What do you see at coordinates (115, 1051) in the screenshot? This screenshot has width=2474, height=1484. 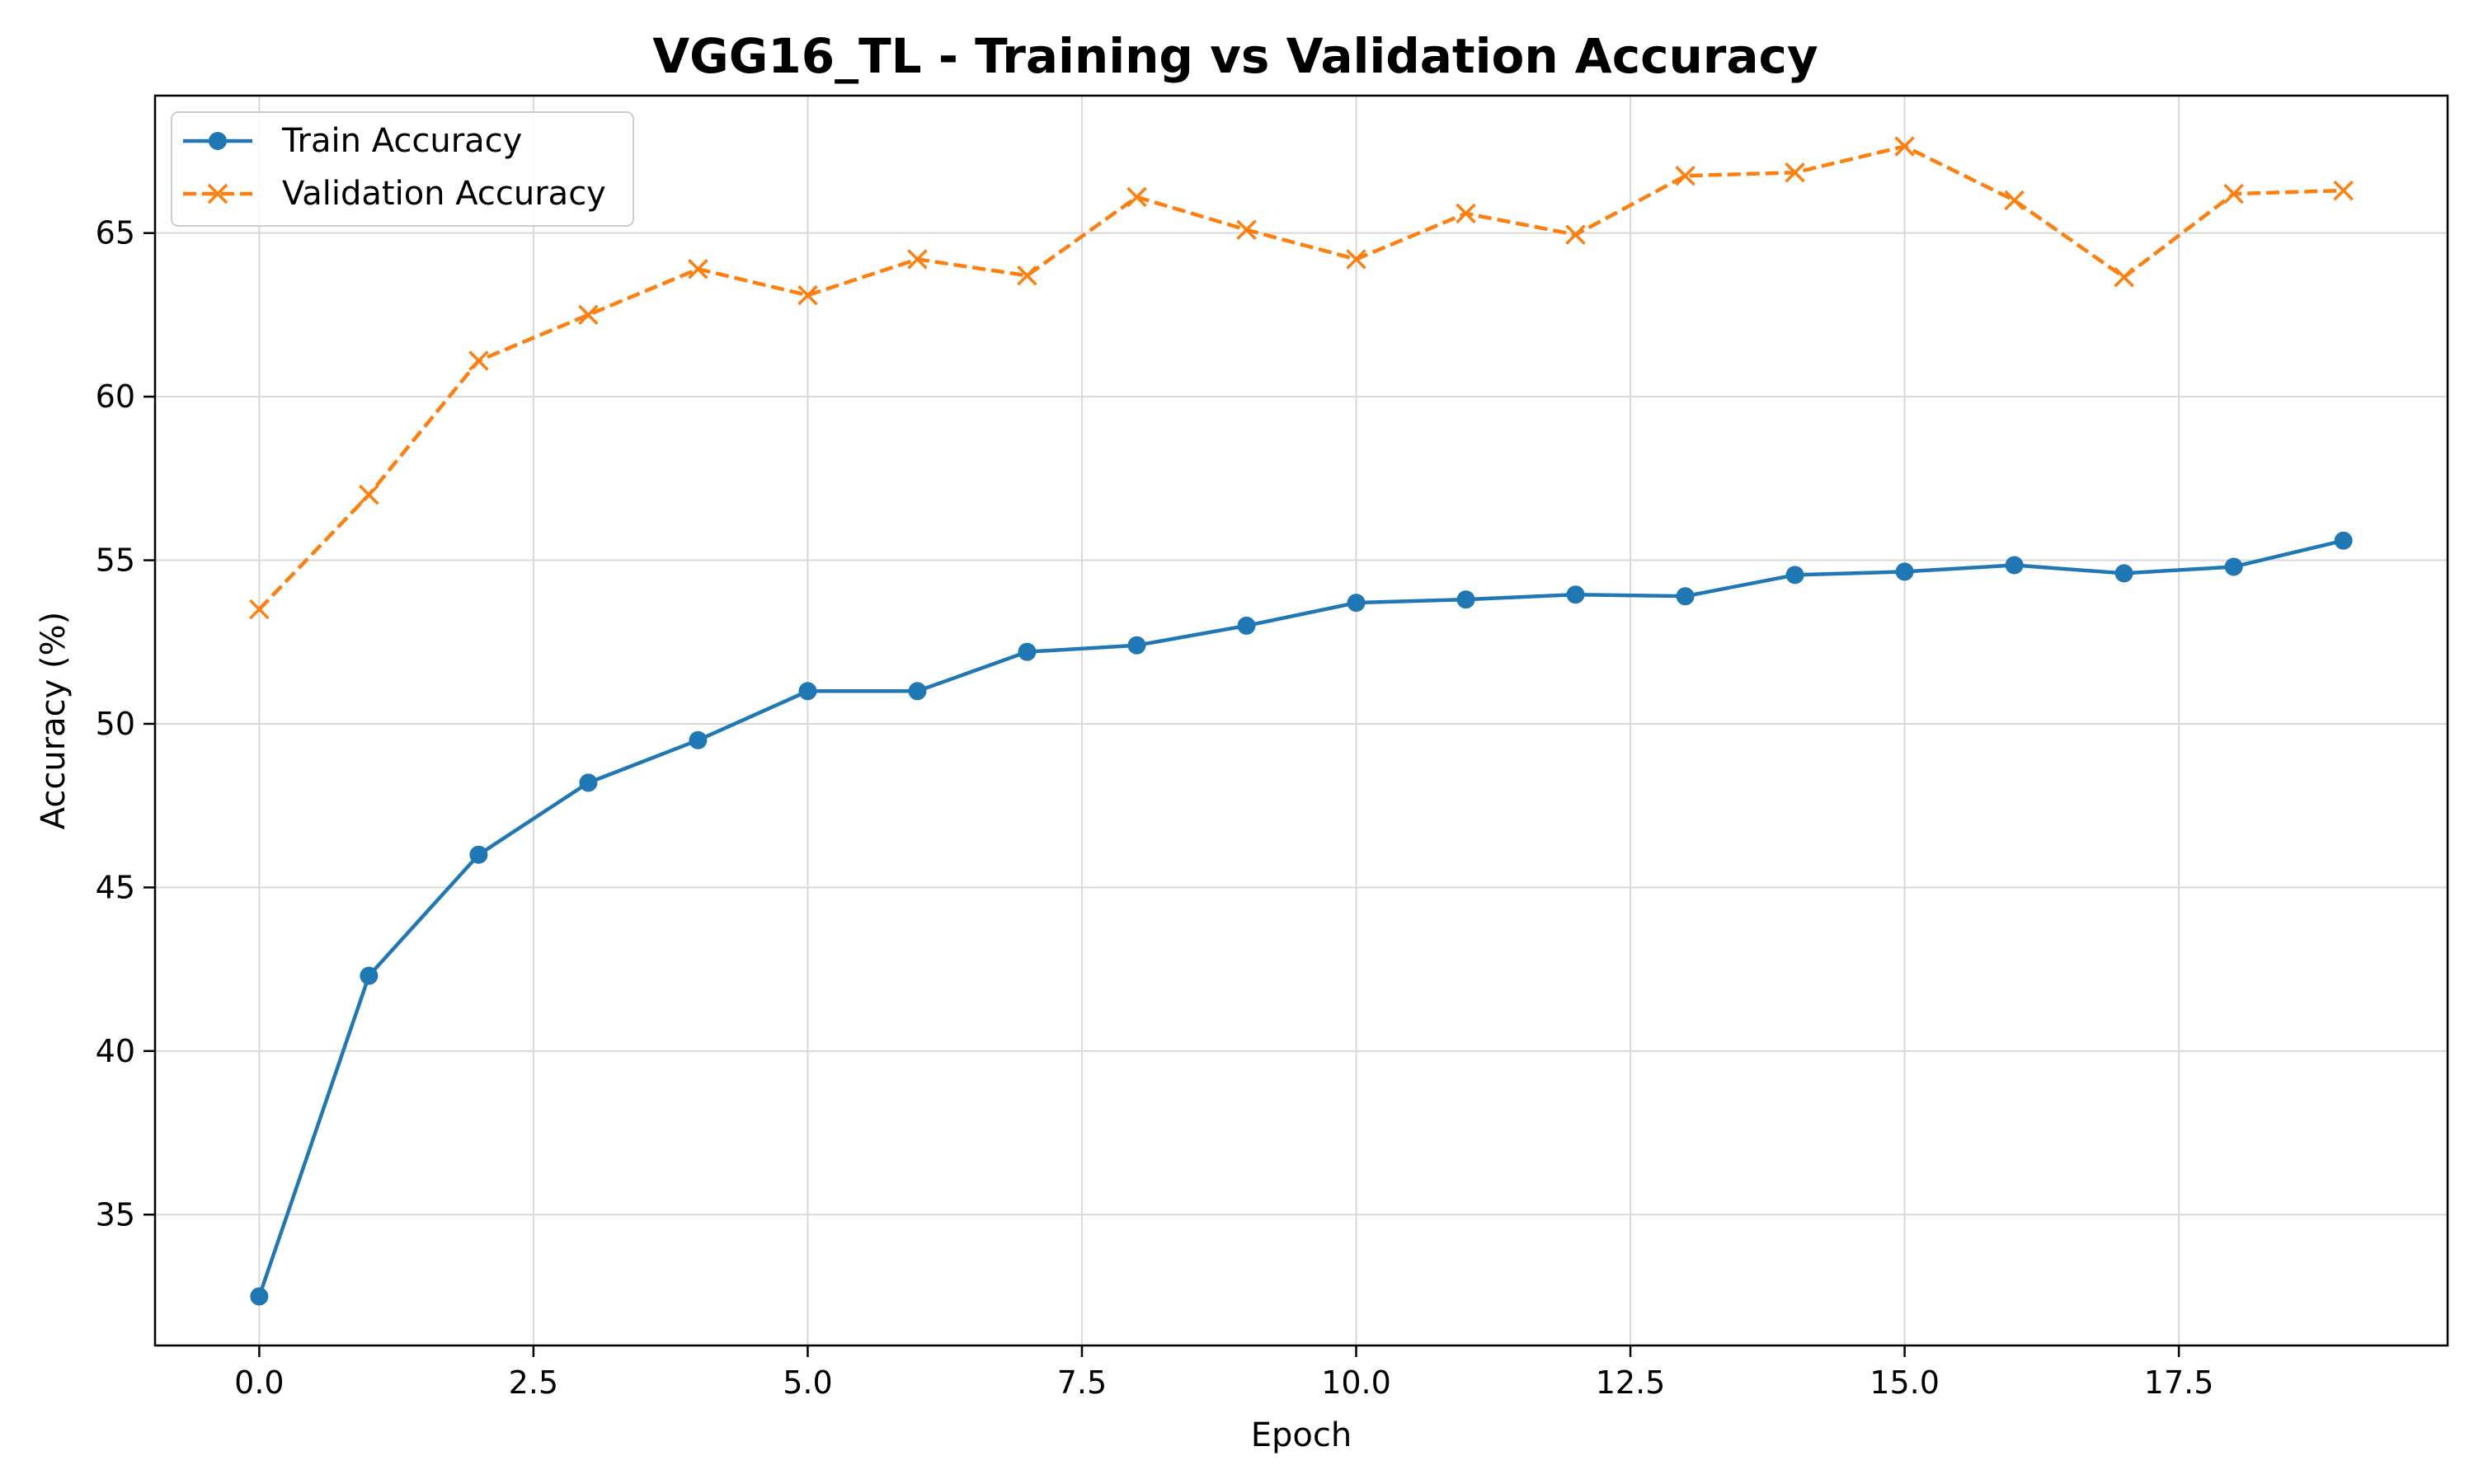 I see `y-tick-label: 40` at bounding box center [115, 1051].